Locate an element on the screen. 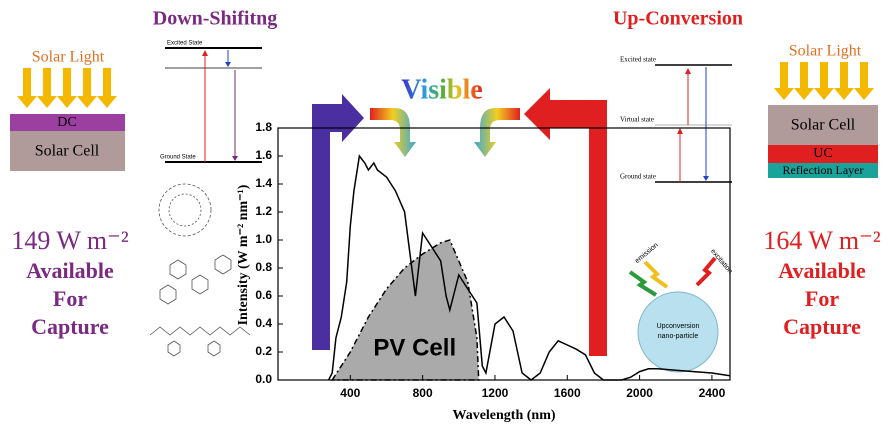 This screenshot has height=431, width=893. label: Upconversion is located at coordinates (678, 326).